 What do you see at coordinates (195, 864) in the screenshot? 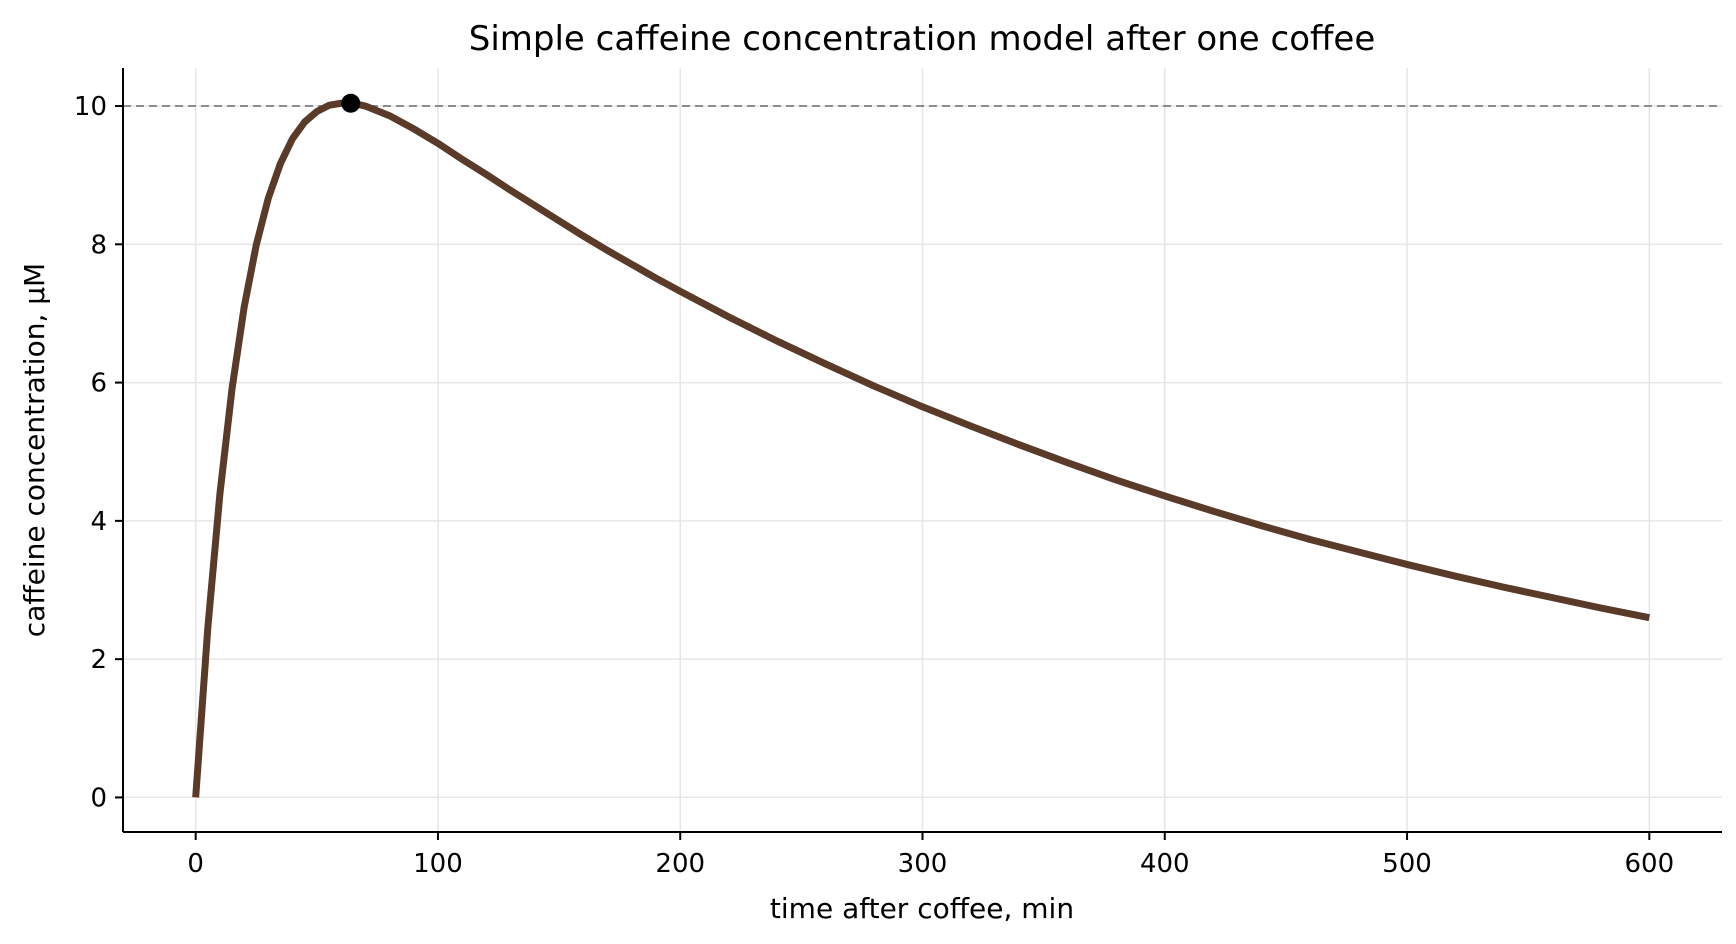
I see `x-tick-label: 0` at bounding box center [195, 864].